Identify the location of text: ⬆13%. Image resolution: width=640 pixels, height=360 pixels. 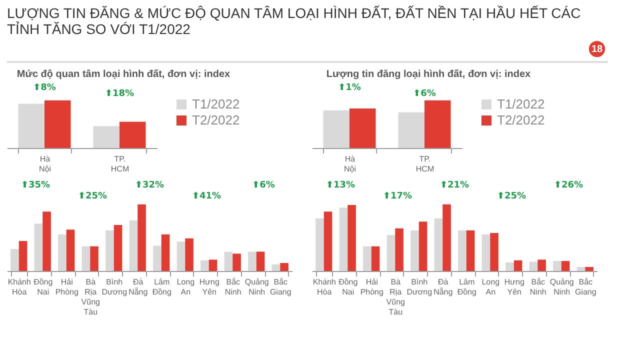
(341, 185).